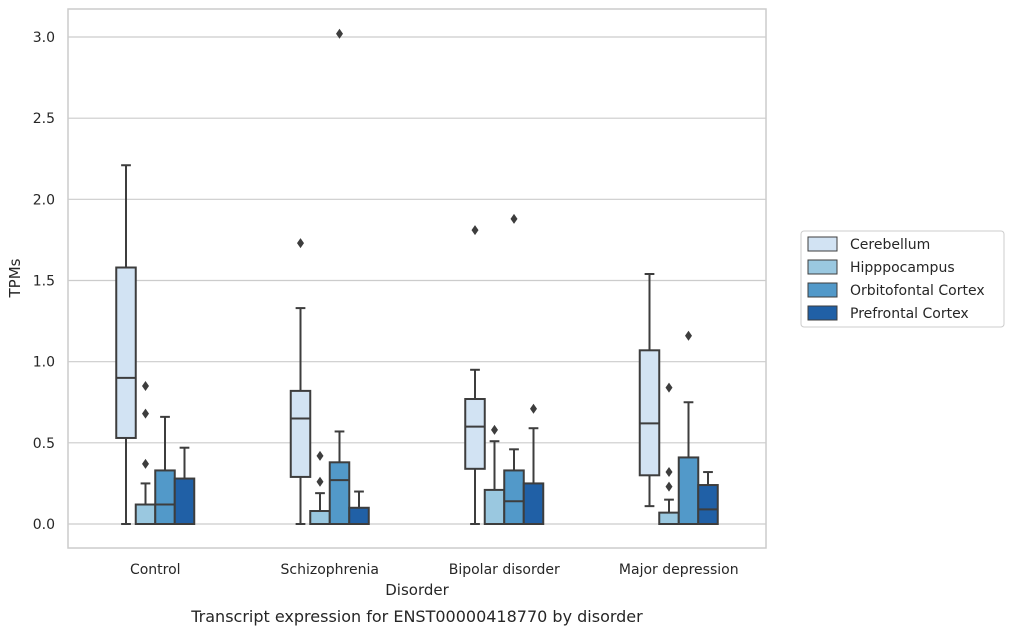 This screenshot has width=1014, height=634. I want to click on y-tick-label: 1.0, so click(44, 363).